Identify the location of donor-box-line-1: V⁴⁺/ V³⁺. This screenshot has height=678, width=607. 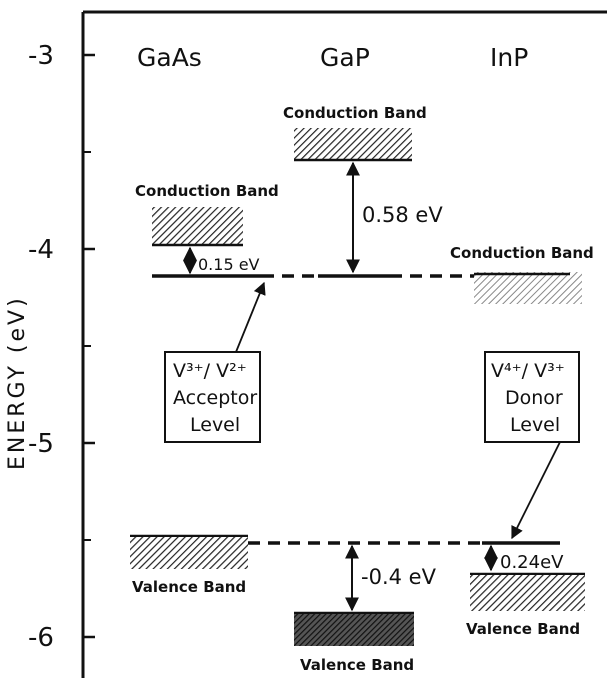
(528, 371).